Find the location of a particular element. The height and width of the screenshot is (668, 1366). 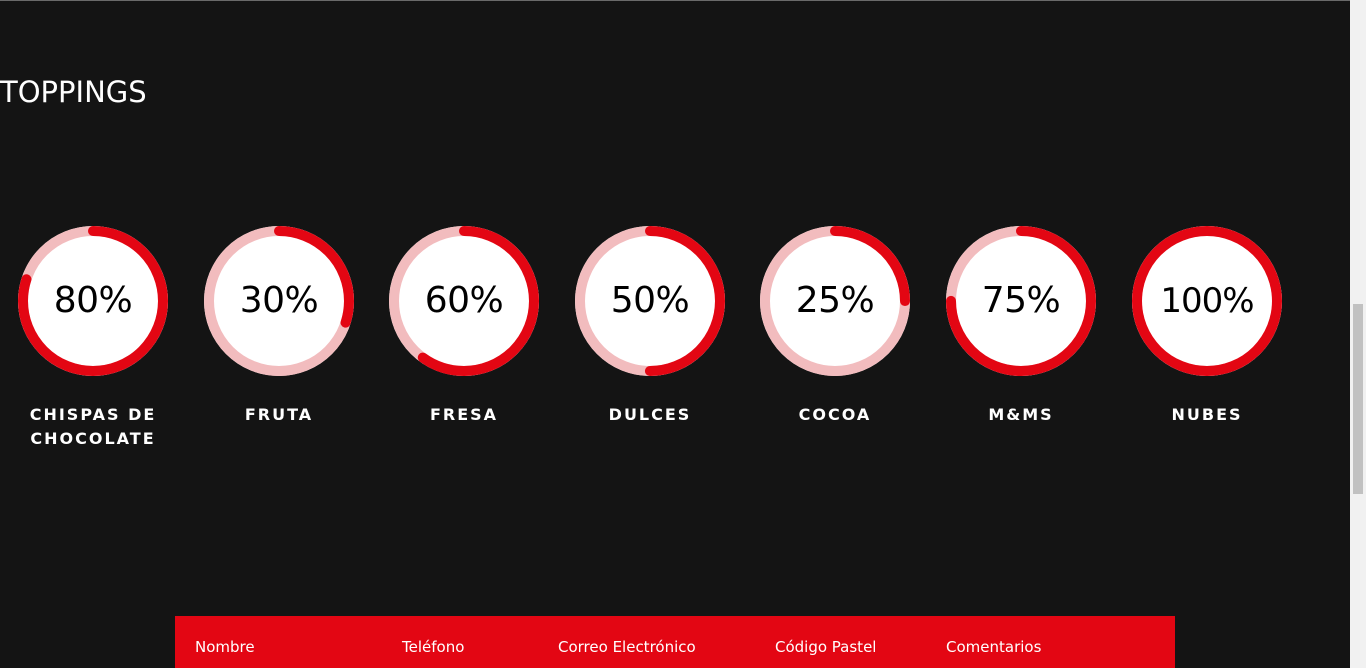

column-header-nombre: Nombre is located at coordinates (225, 647).